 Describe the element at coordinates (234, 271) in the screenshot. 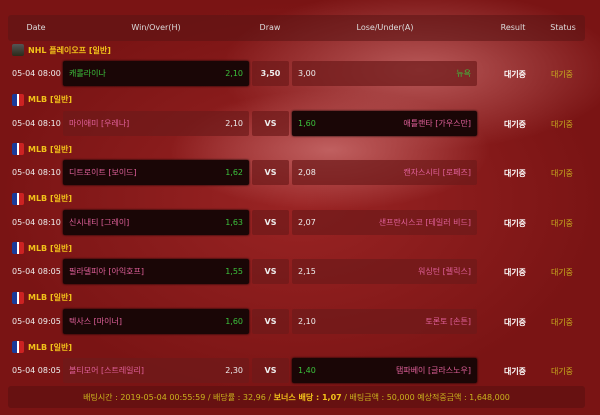

I see `home-odds: 1,55` at that location.